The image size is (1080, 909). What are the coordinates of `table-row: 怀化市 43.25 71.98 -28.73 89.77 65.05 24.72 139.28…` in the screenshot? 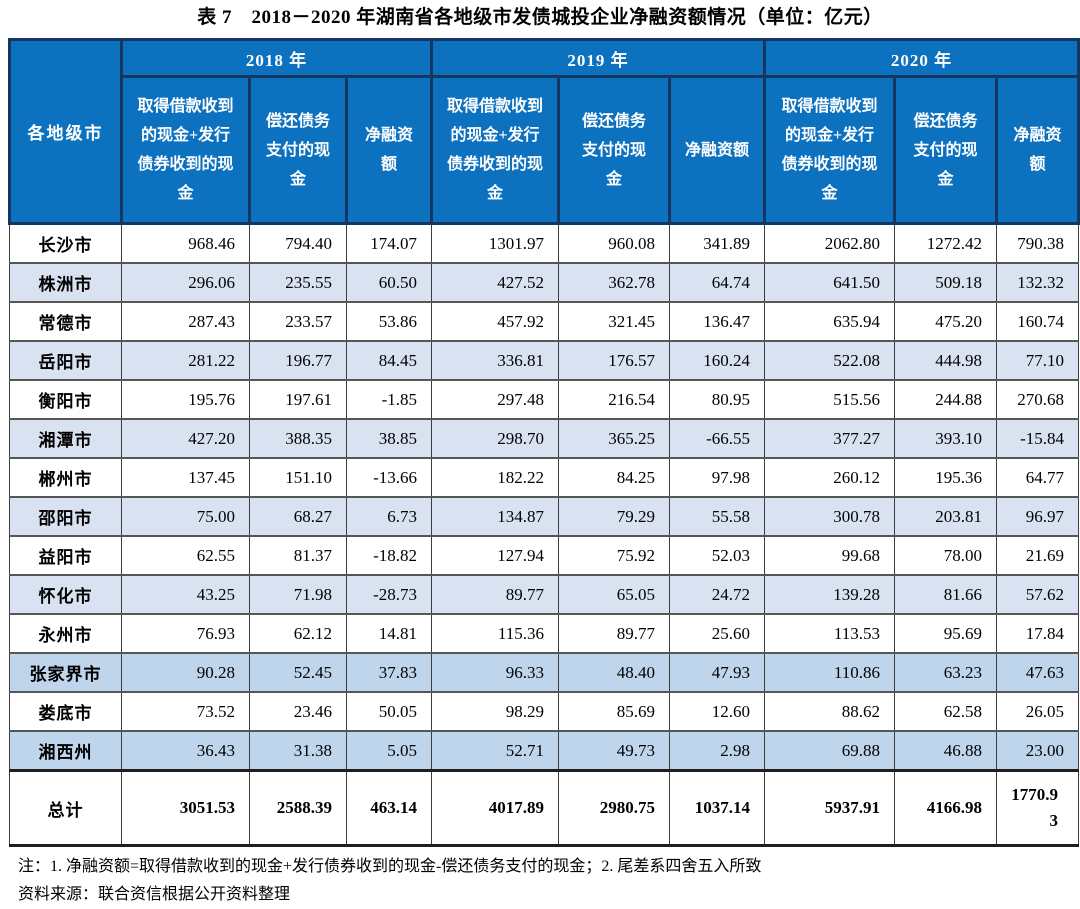 It's located at (544, 594).